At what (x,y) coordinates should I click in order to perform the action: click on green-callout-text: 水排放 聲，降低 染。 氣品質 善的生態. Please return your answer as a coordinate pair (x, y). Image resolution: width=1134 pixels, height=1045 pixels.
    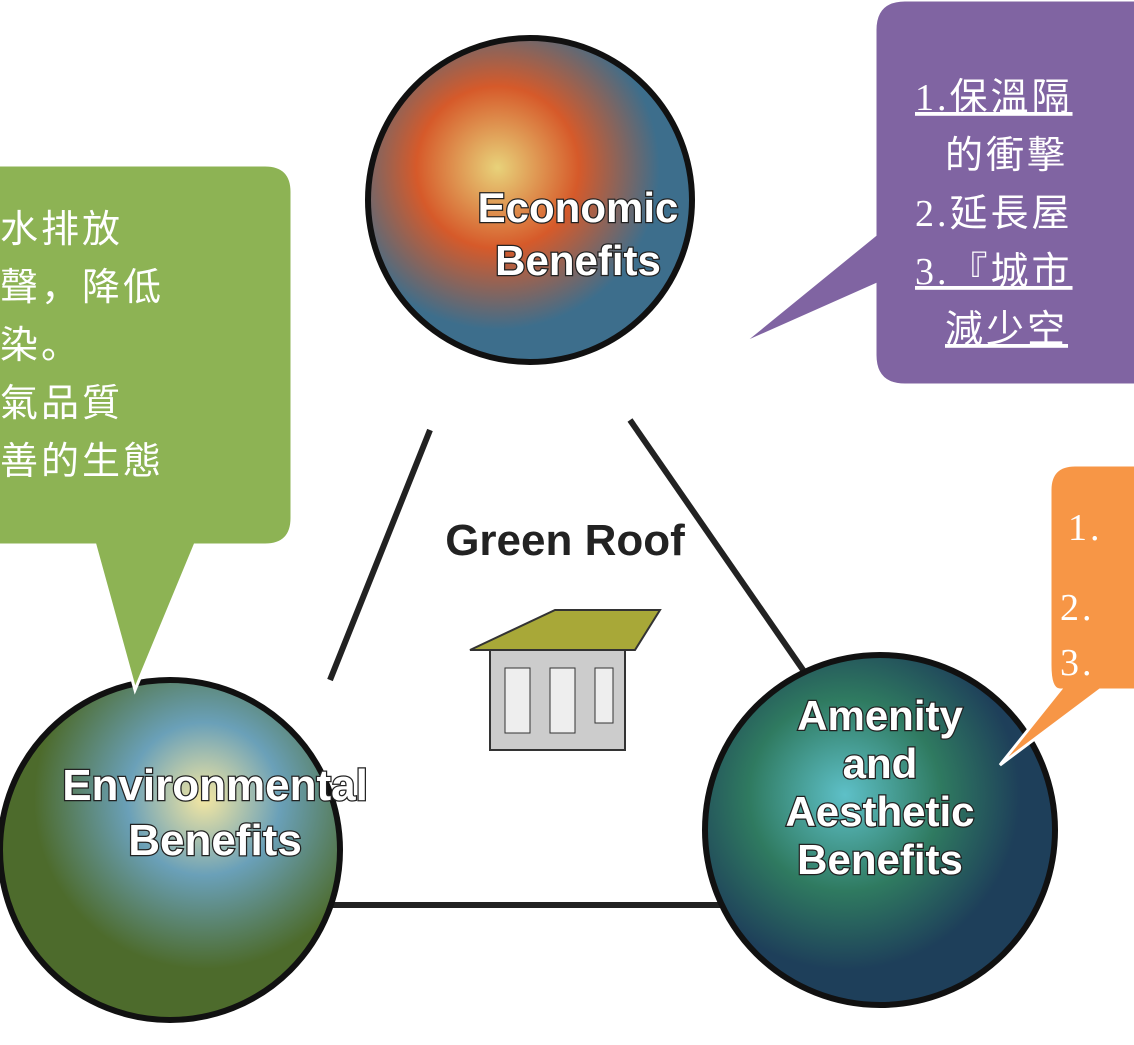
    Looking at the image, I should click on (82, 346).